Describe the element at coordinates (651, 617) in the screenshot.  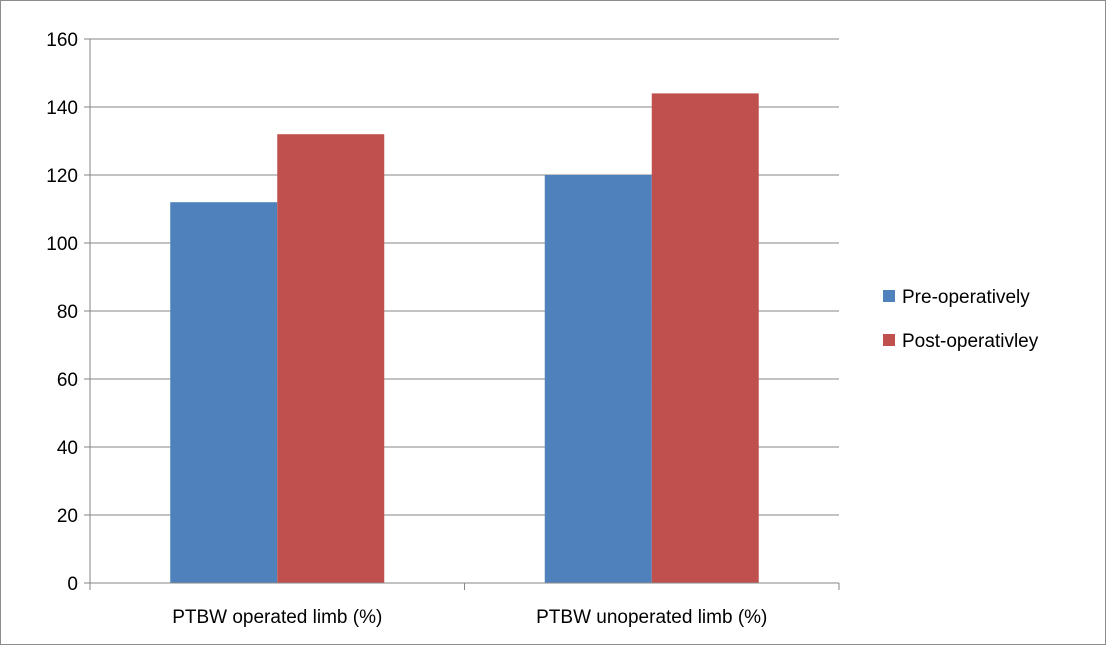
I see `x-category-label: PTBW unoperated limb (%)` at that location.